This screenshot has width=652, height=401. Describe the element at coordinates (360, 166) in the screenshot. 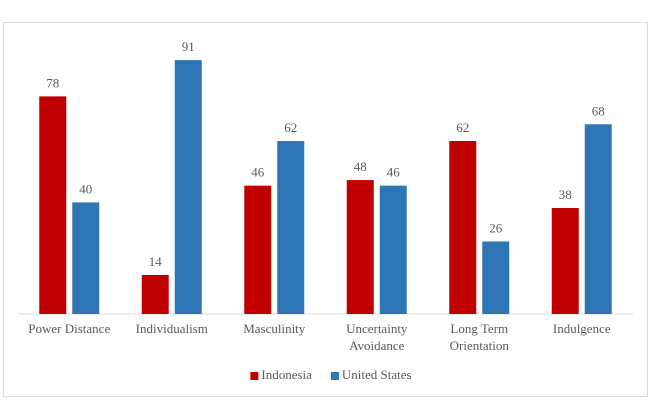

I see `data-label: 48` at that location.